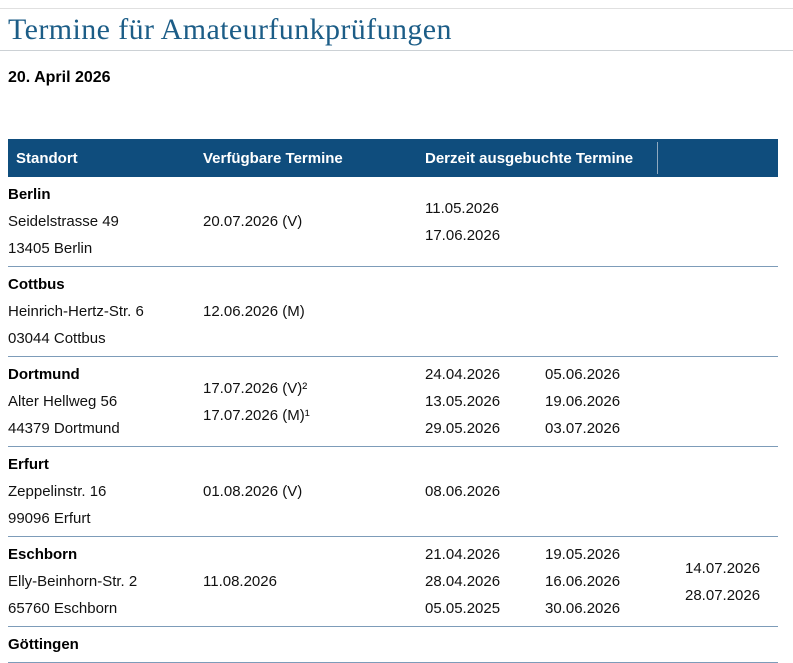 Image resolution: width=793 pixels, height=663 pixels. I want to click on table-row: Göttingen, so click(393, 644).